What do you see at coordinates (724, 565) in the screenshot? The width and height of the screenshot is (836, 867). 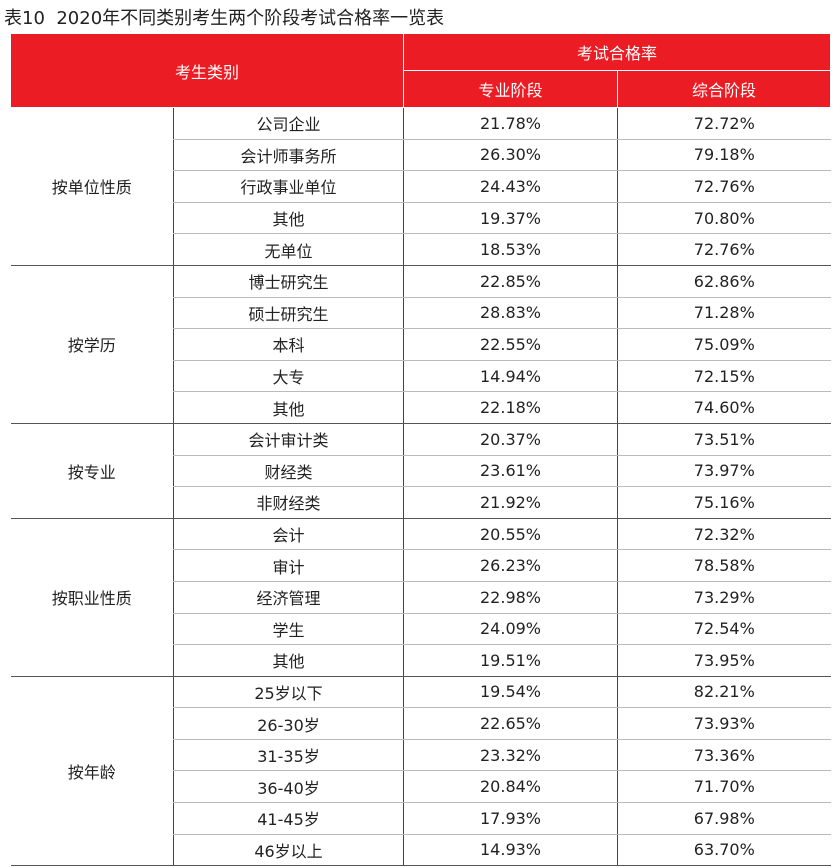 I see `rate-cell: 78.58%` at bounding box center [724, 565].